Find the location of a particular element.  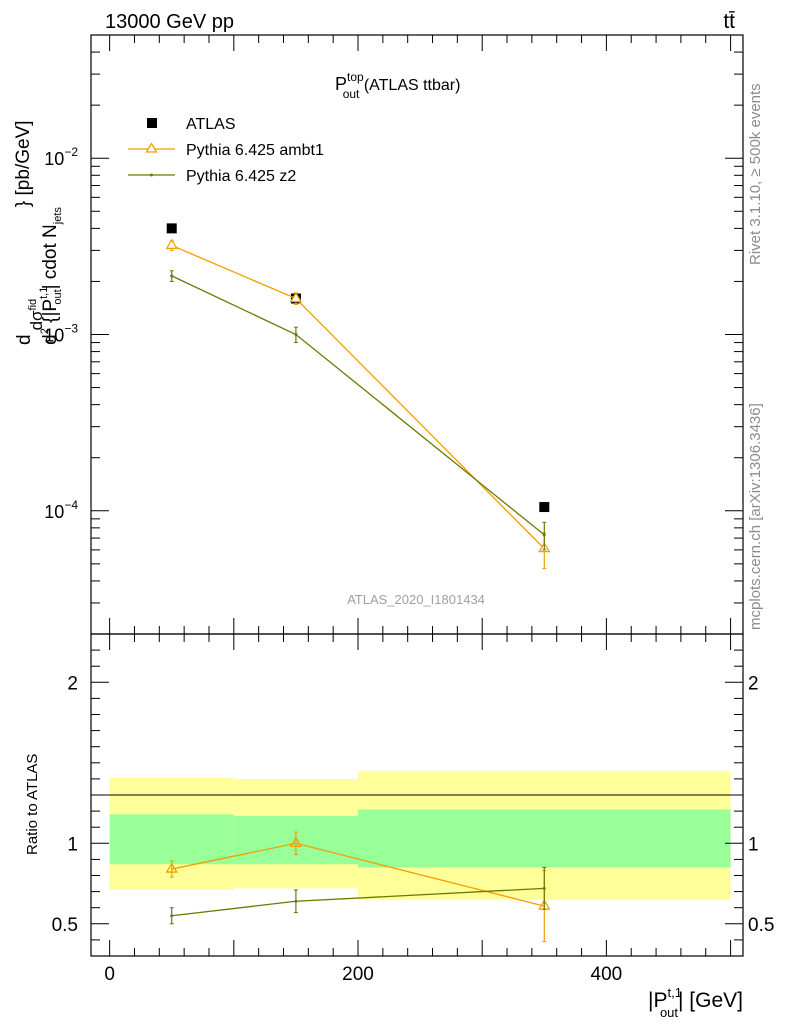

legend-marker-z2 is located at coordinates (151, 175).